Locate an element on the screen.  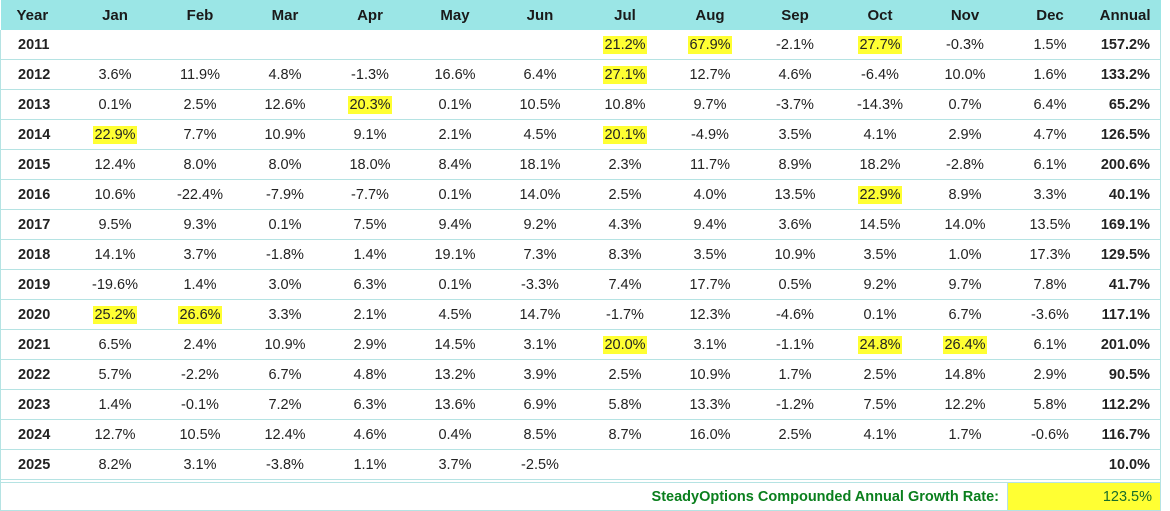
month-return-cell: 3.7% is located at coordinates (455, 464).